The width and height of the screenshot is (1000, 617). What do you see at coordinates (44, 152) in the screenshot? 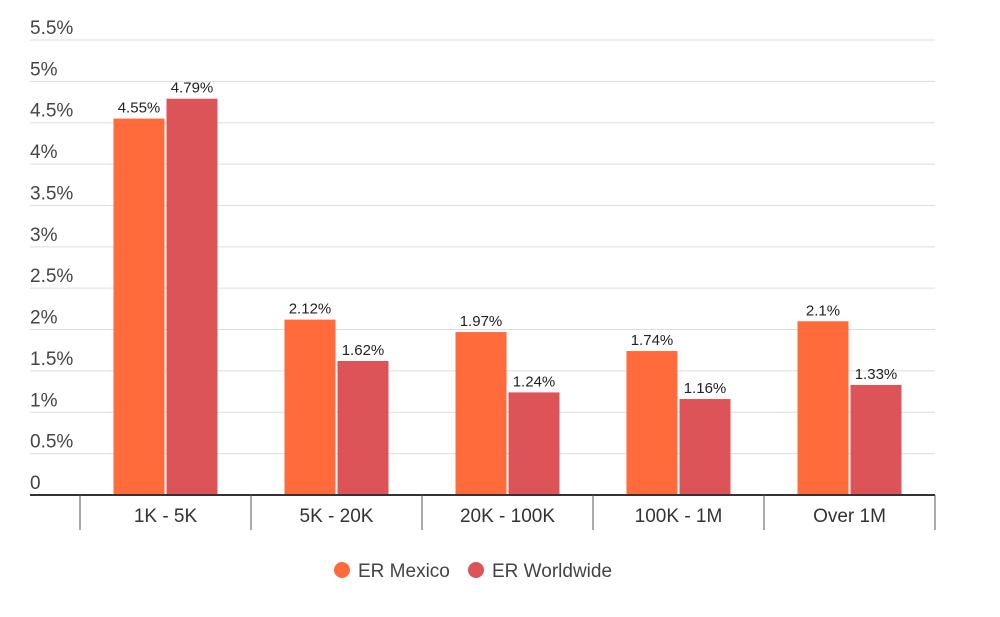
I see `y-tick-label: 4%` at bounding box center [44, 152].